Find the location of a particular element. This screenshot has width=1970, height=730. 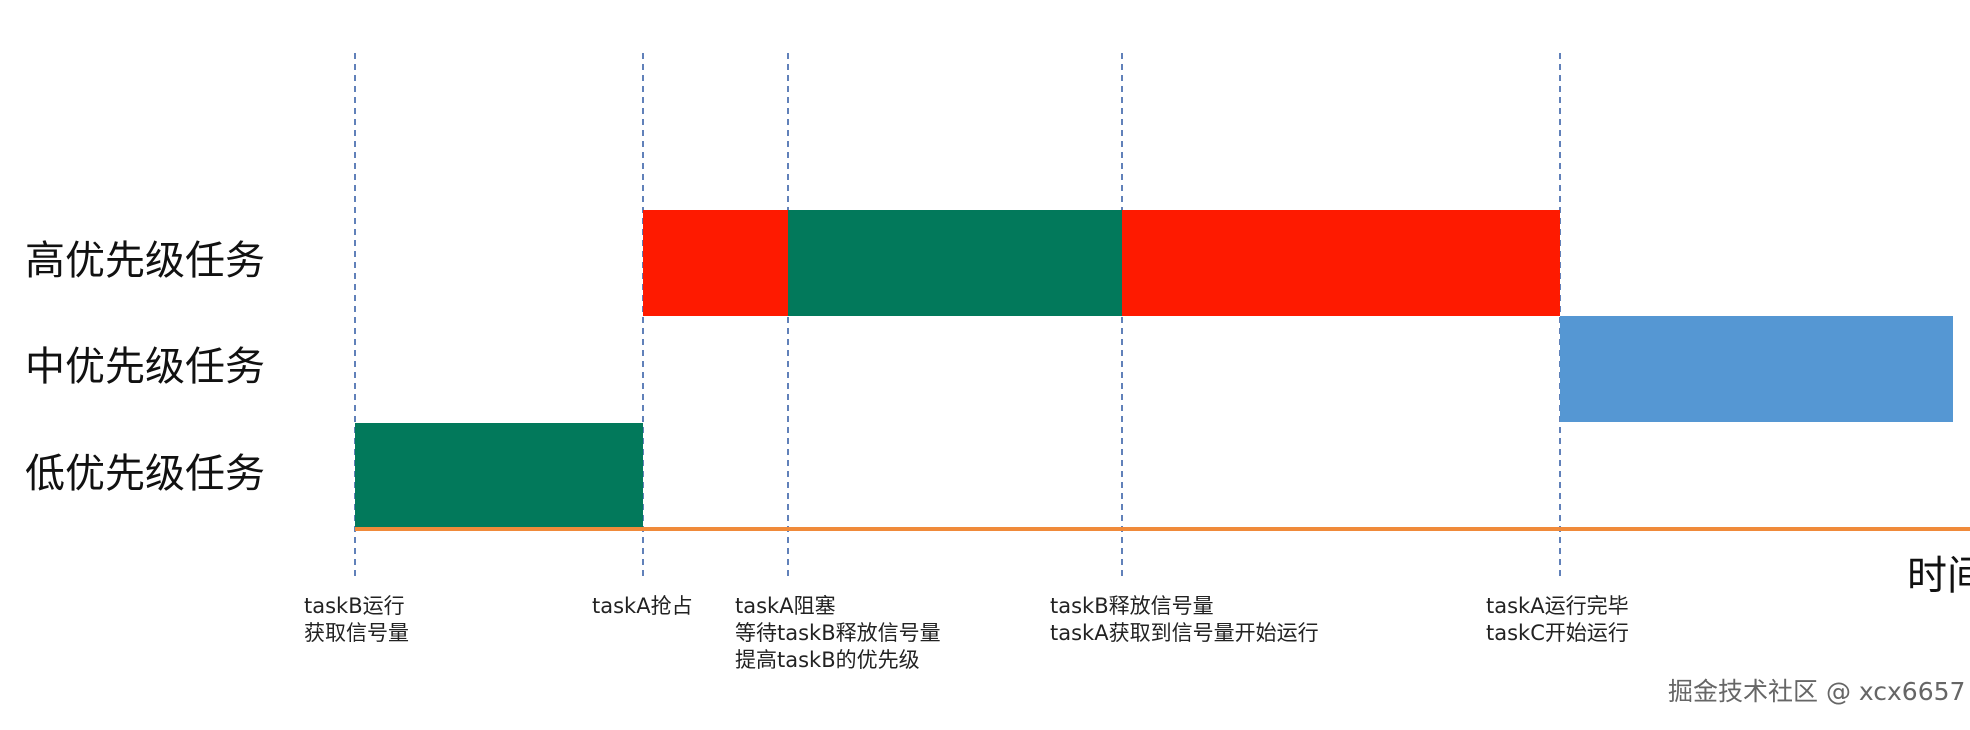

annotation: taskB释放信号量 is located at coordinates (1132, 606).